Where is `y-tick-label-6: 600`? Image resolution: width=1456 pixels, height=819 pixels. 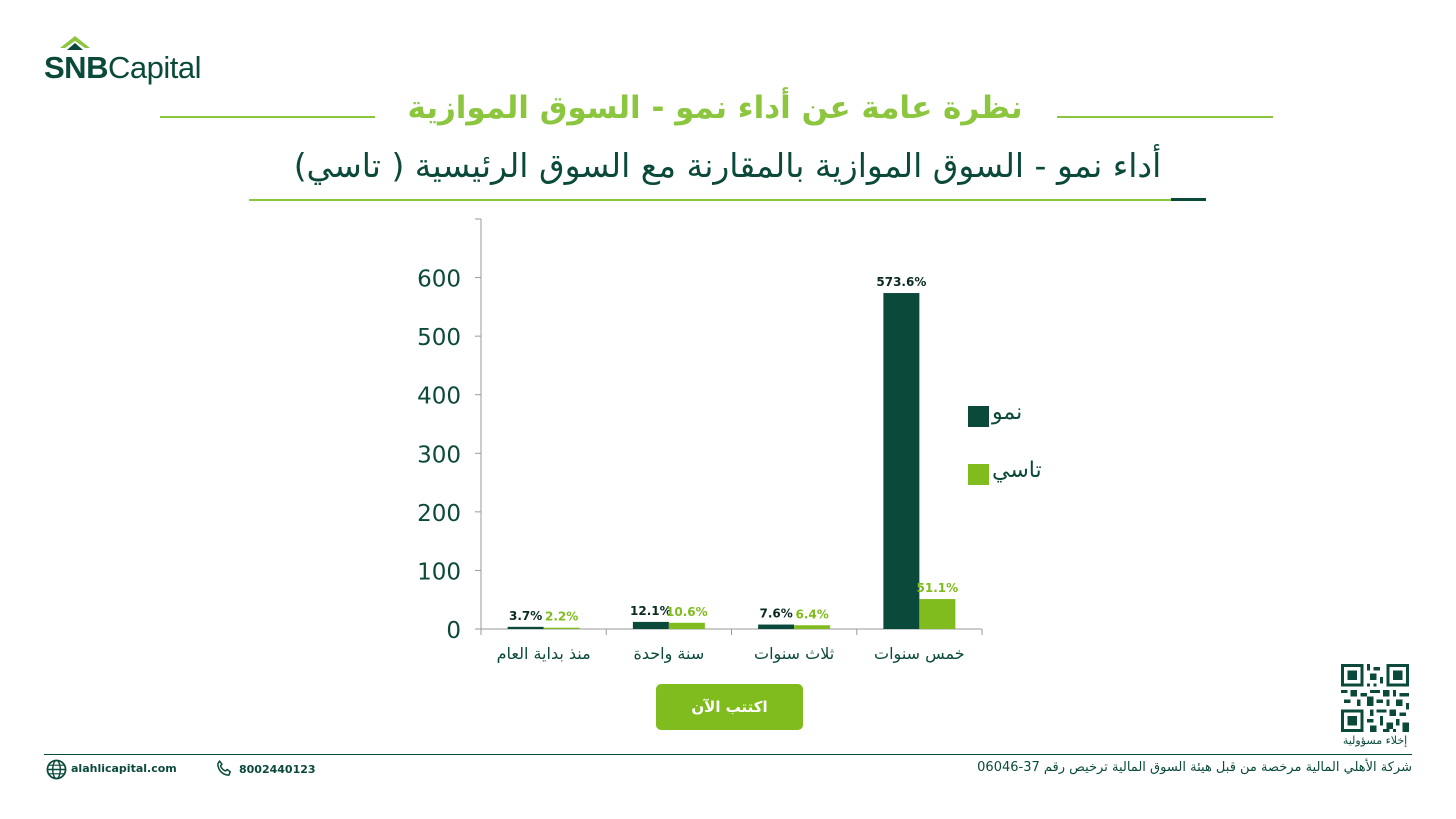 y-tick-label-6: 600 is located at coordinates (439, 280).